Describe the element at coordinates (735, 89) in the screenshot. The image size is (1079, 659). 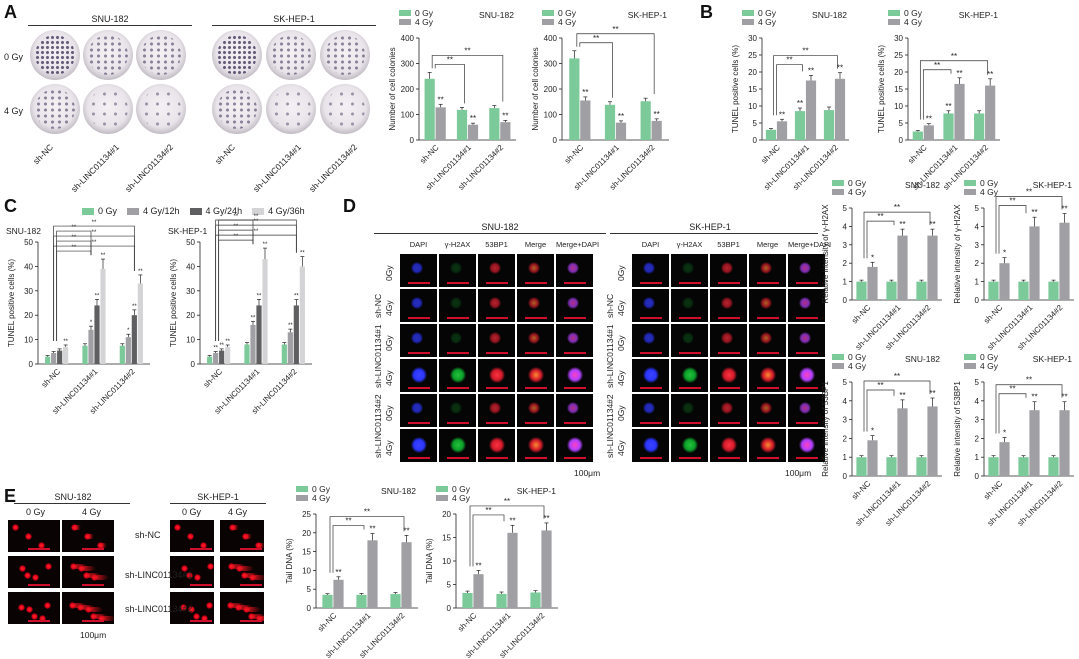
I see `y-axis-label: TUNEL positive cells (%)` at that location.